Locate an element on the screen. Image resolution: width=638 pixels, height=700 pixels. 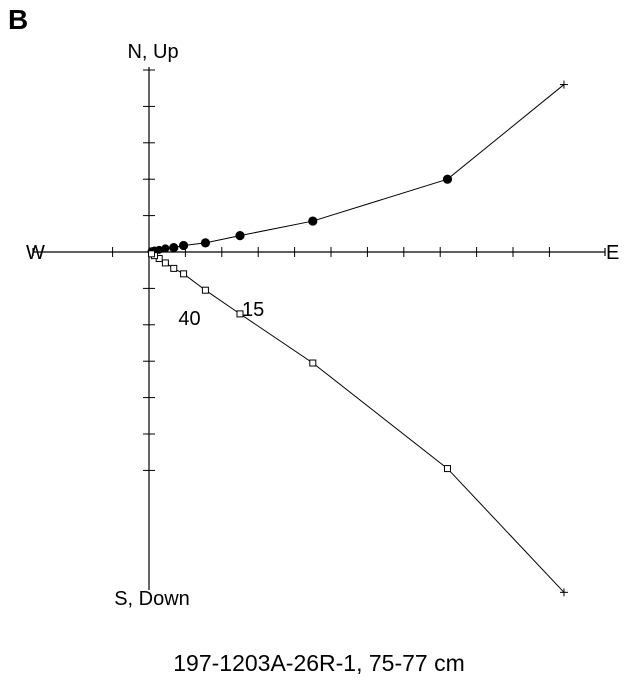
annotation-label: 40 is located at coordinates (189, 319).